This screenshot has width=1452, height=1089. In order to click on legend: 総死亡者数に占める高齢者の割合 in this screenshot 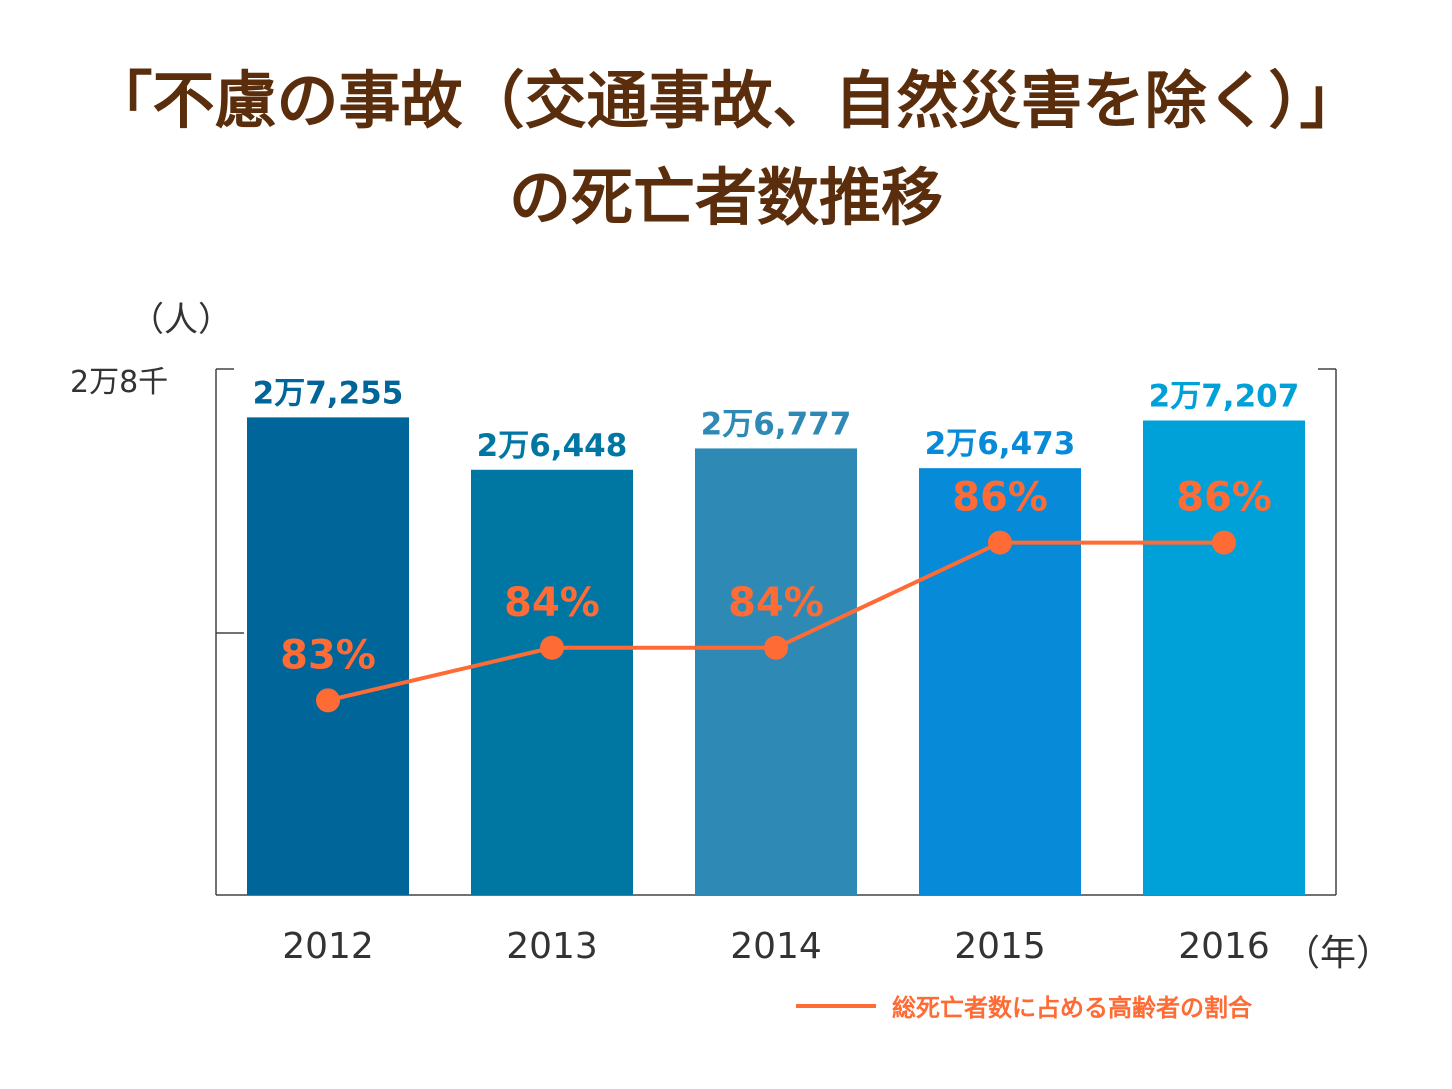, I will do `click(1024, 1005)`.